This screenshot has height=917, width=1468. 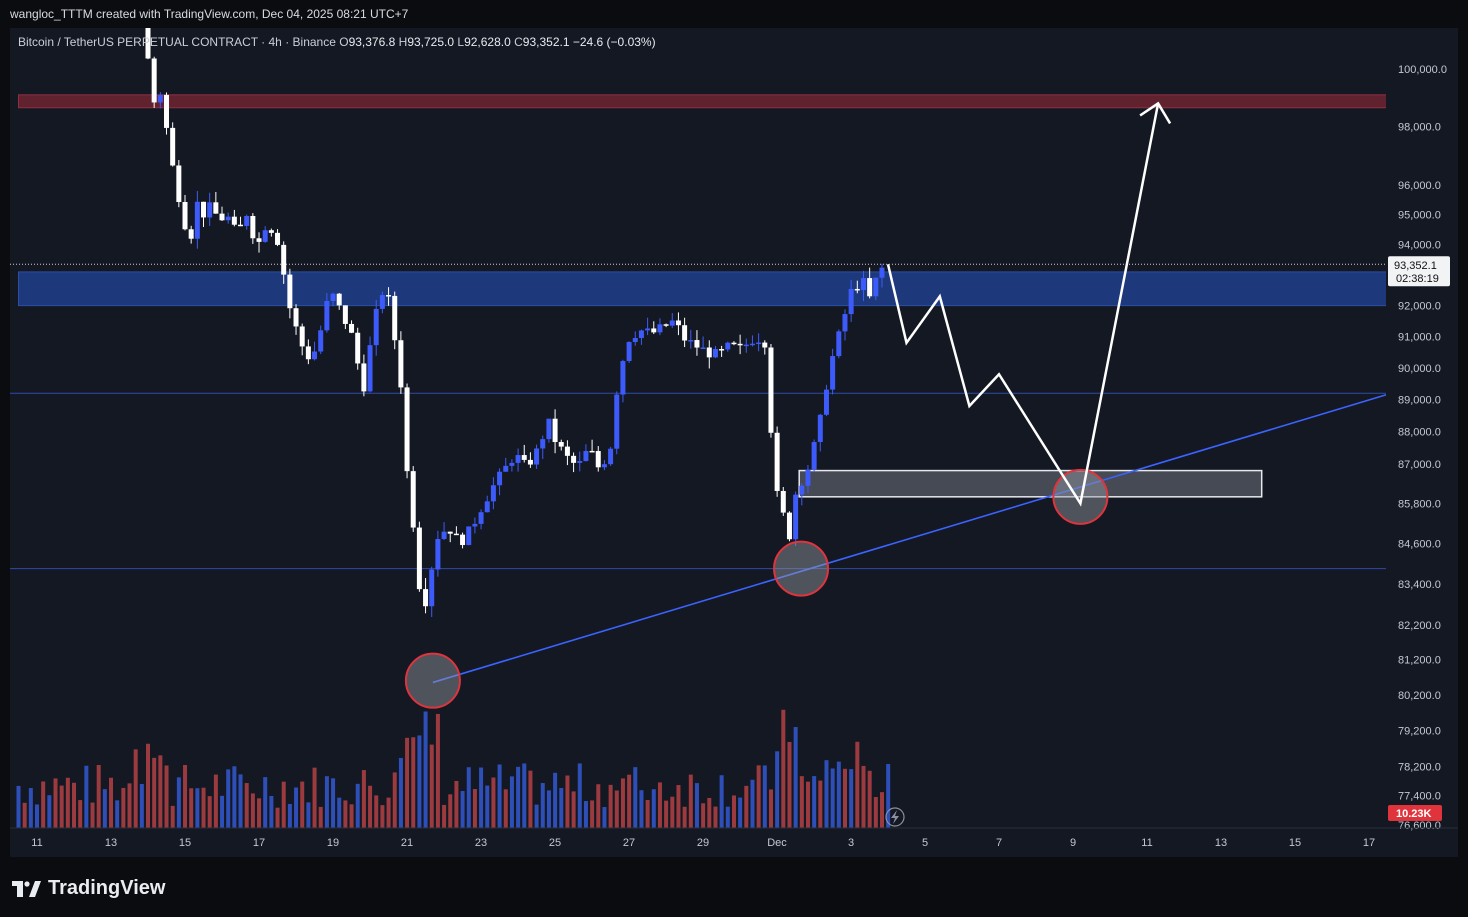 What do you see at coordinates (259, 843) in the screenshot?
I see `date-tick-label: 17` at bounding box center [259, 843].